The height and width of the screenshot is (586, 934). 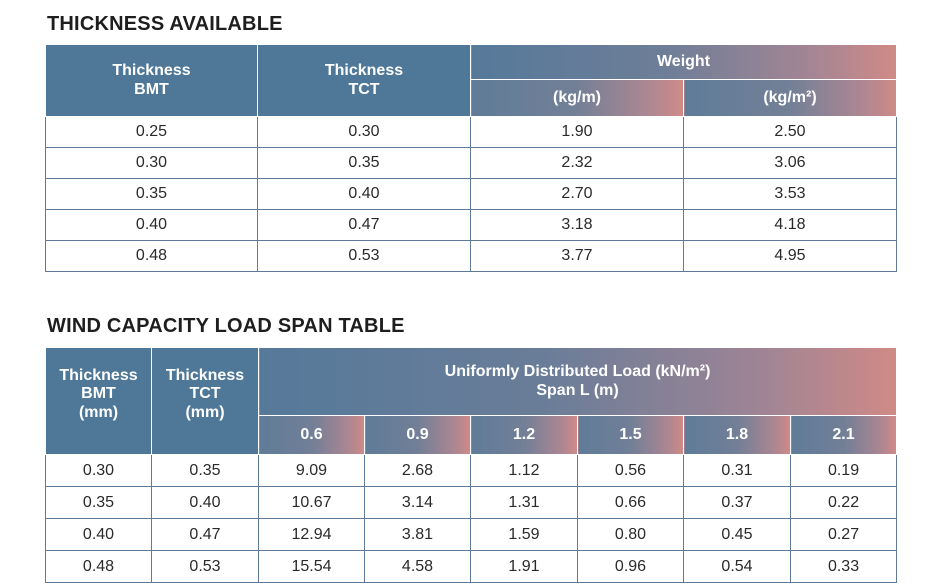 I want to click on cell-load-0-6: 9.09, so click(x=311, y=470).